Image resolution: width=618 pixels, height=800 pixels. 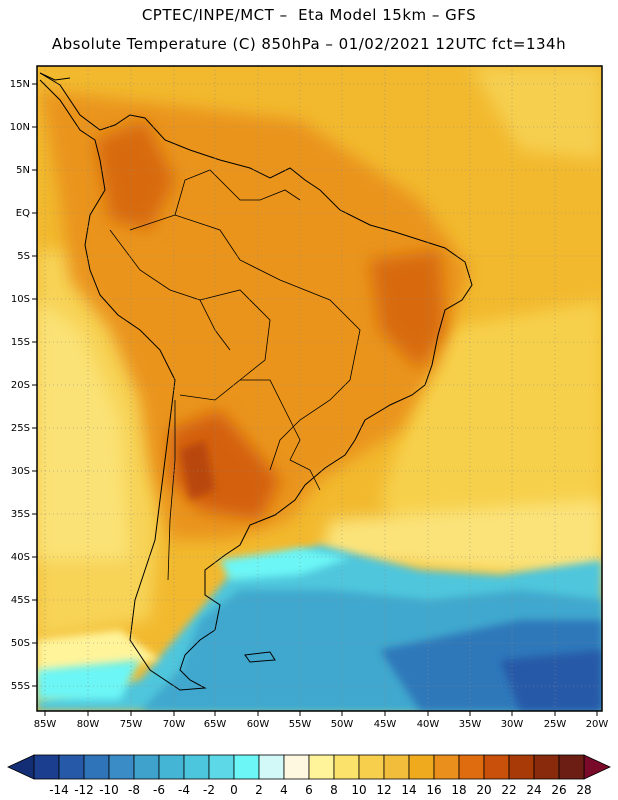 I want to click on colorbar-label: 28, so click(x=583, y=790).